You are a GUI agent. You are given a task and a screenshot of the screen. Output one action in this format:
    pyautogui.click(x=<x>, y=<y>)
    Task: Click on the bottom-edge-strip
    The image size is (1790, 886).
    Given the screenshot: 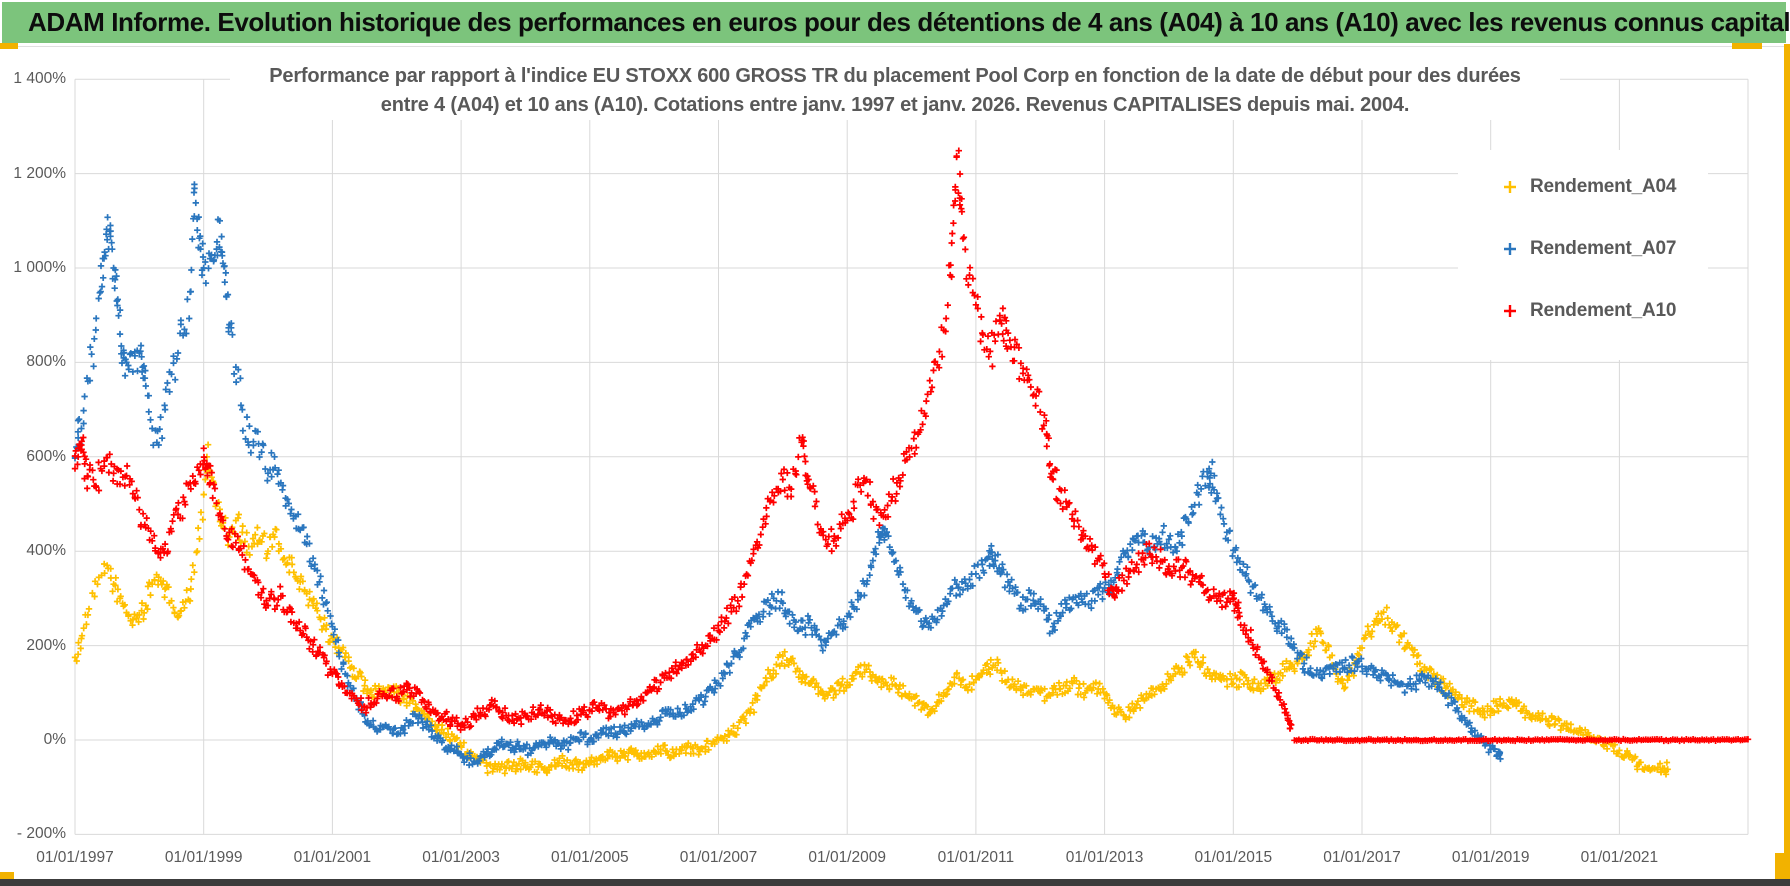 What is the action you would take?
    pyautogui.click(x=895, y=882)
    